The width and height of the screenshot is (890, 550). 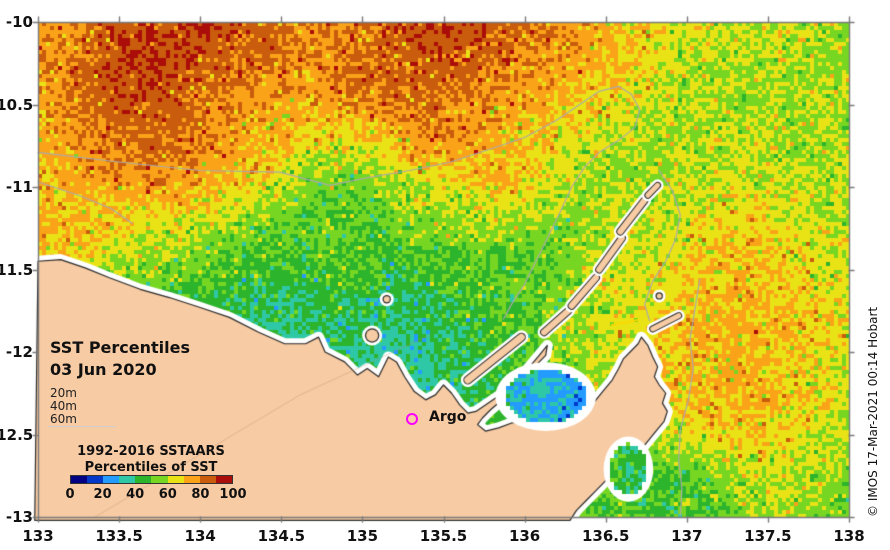 I want to click on y-tick-label: -11.5, so click(x=17, y=269).